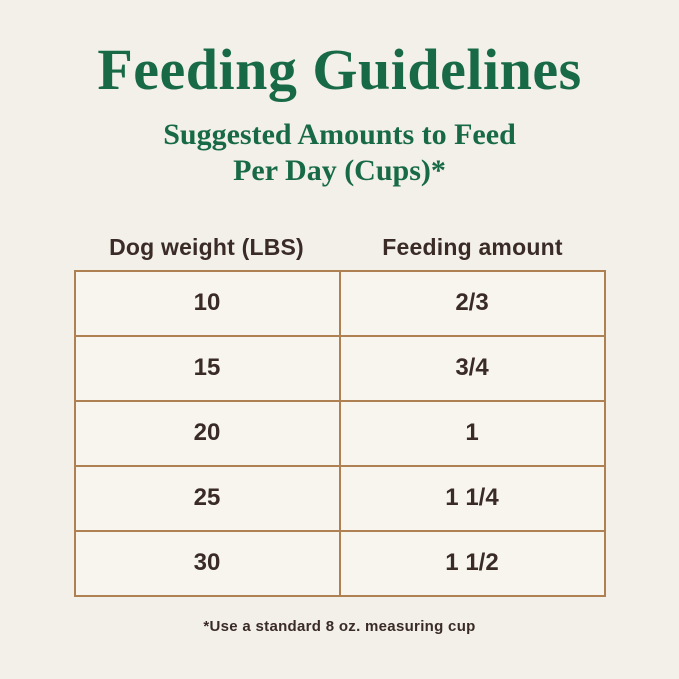 Image resolution: width=679 pixels, height=679 pixels. Describe the element at coordinates (340, 247) in the screenshot. I see `table-column-headers: Dog weight (LBS) Feeding amount` at that location.